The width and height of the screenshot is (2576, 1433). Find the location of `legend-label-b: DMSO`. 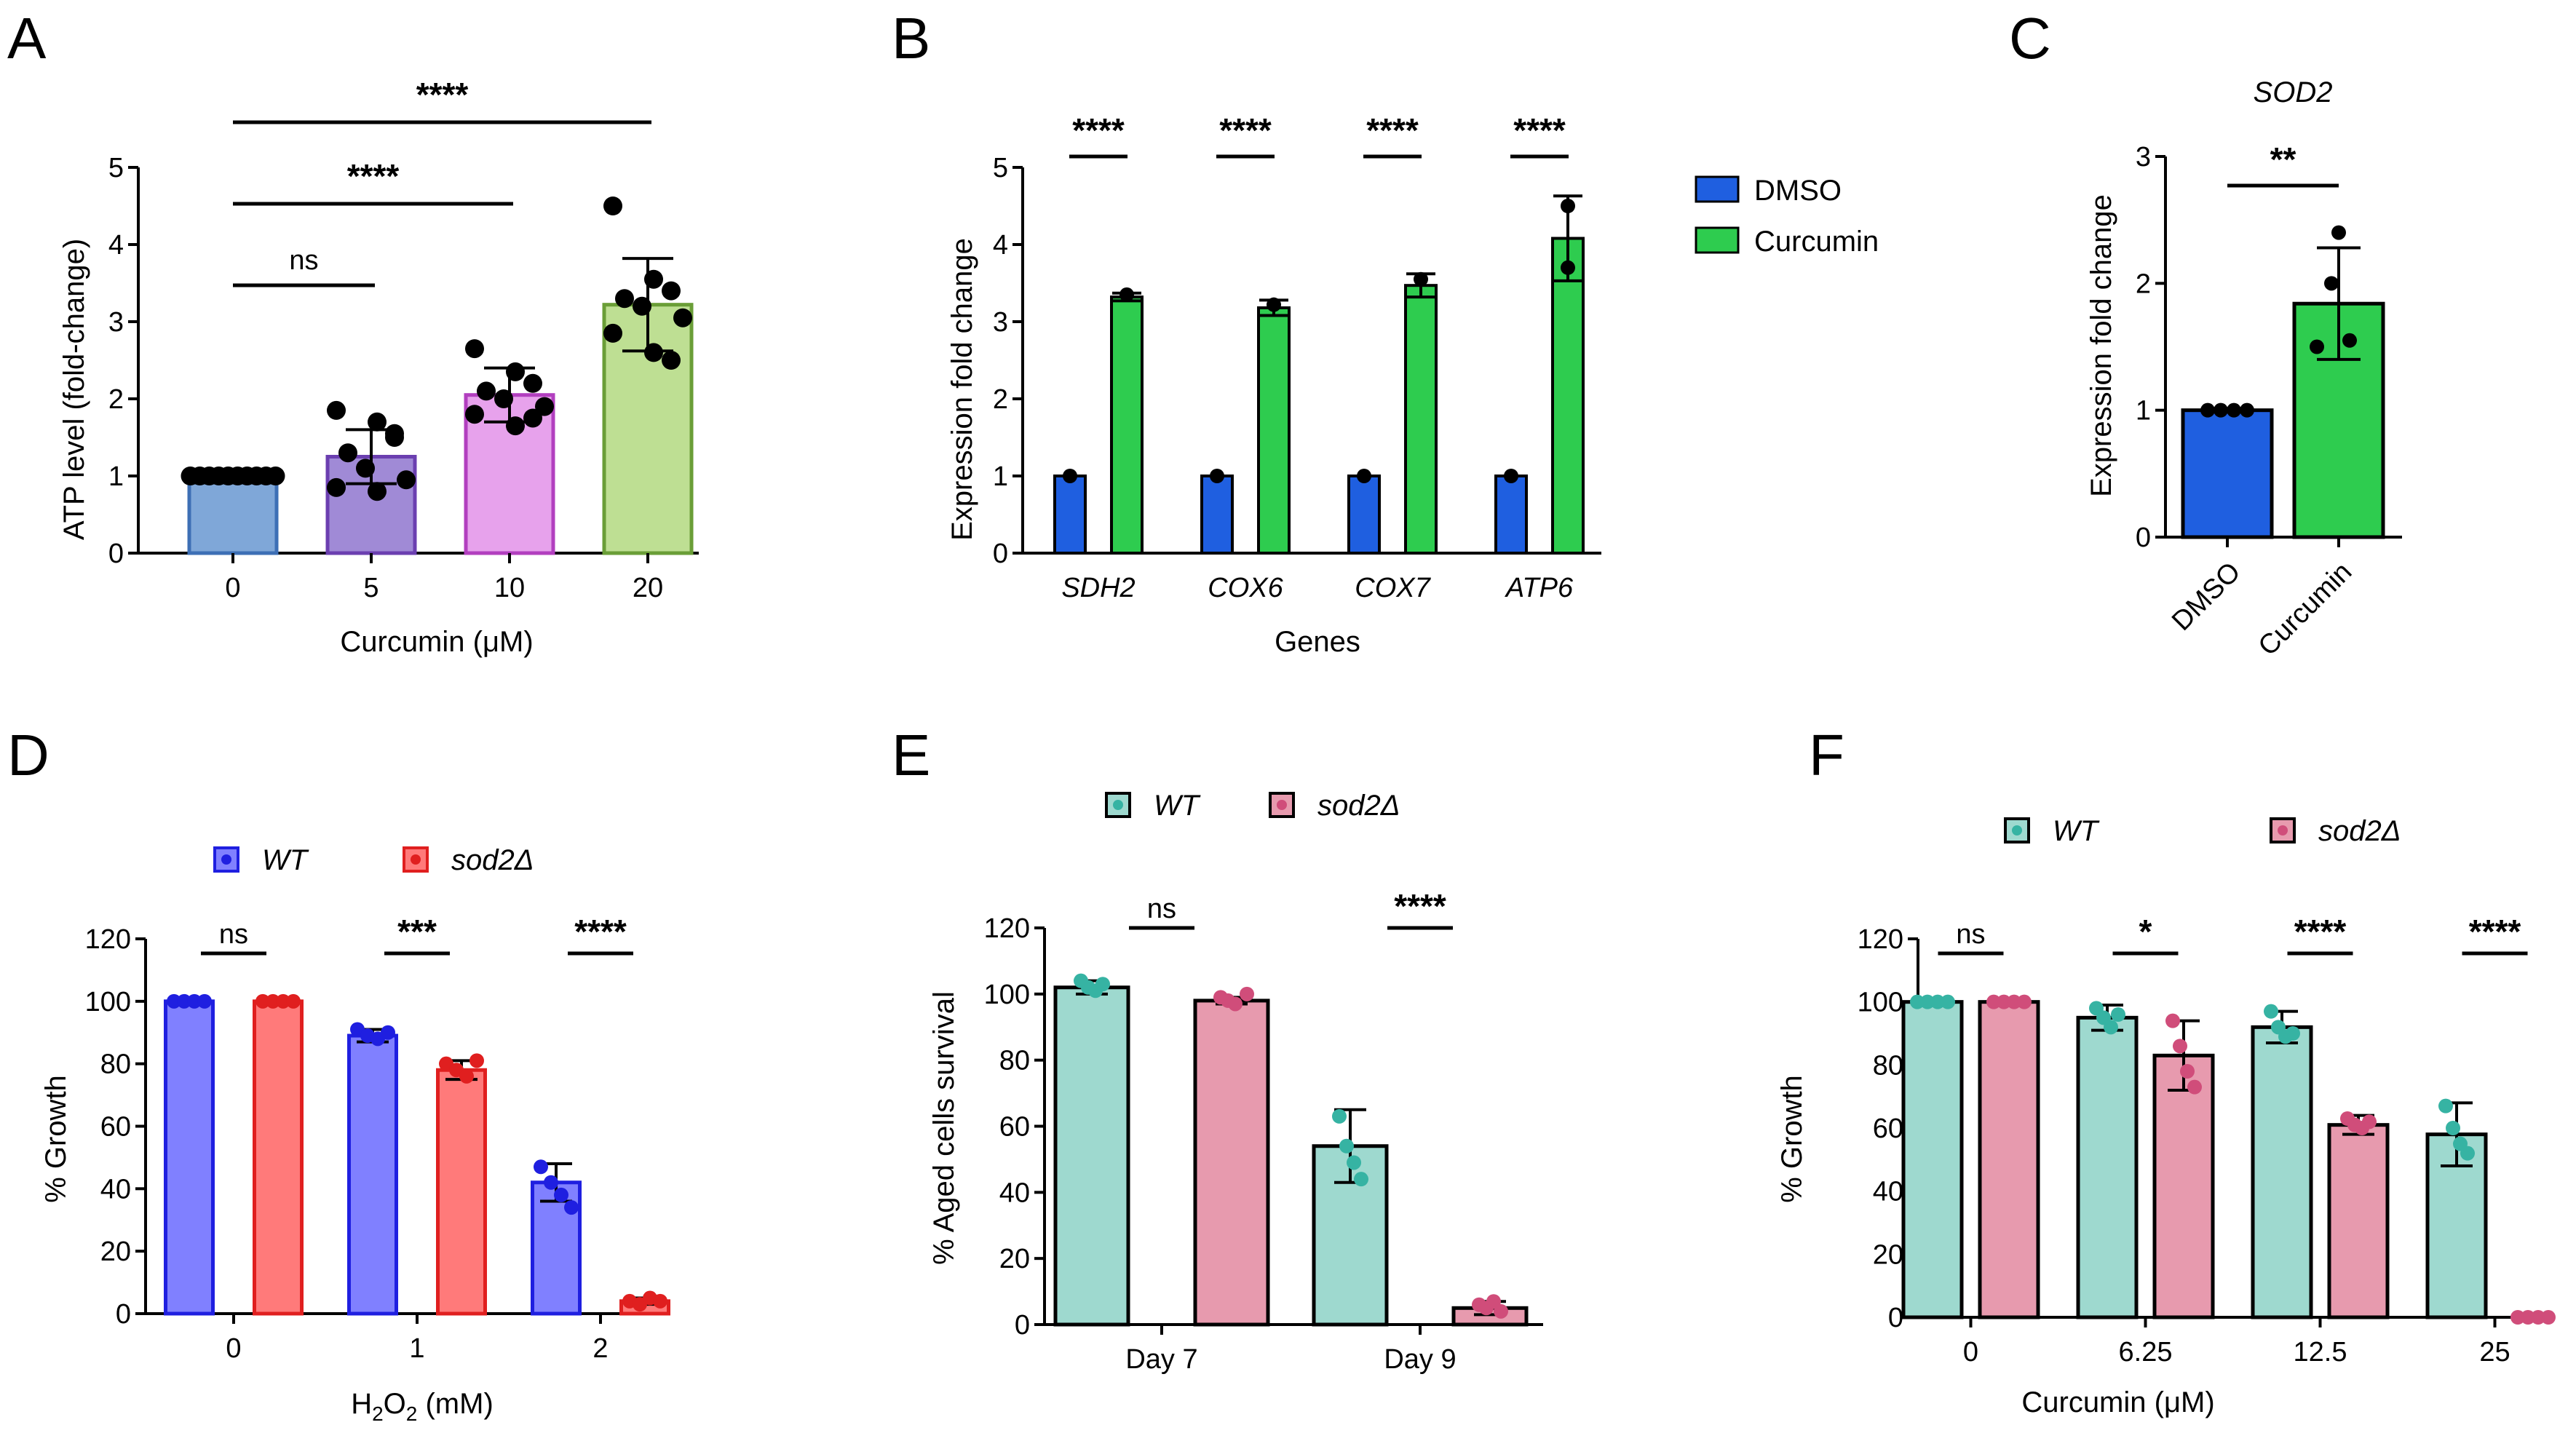

legend-label-b: DMSO is located at coordinates (1798, 191).